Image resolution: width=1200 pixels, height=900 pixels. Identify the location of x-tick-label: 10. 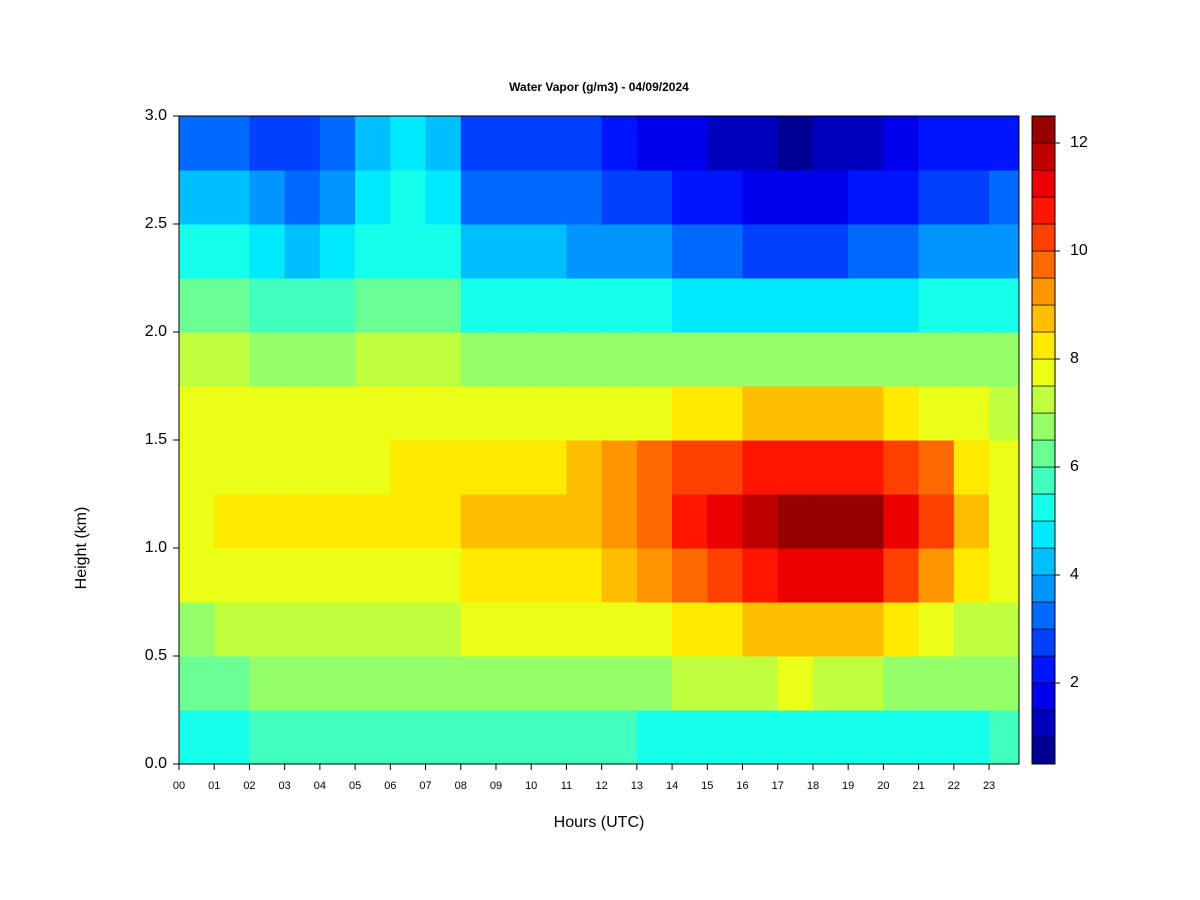
(531, 786).